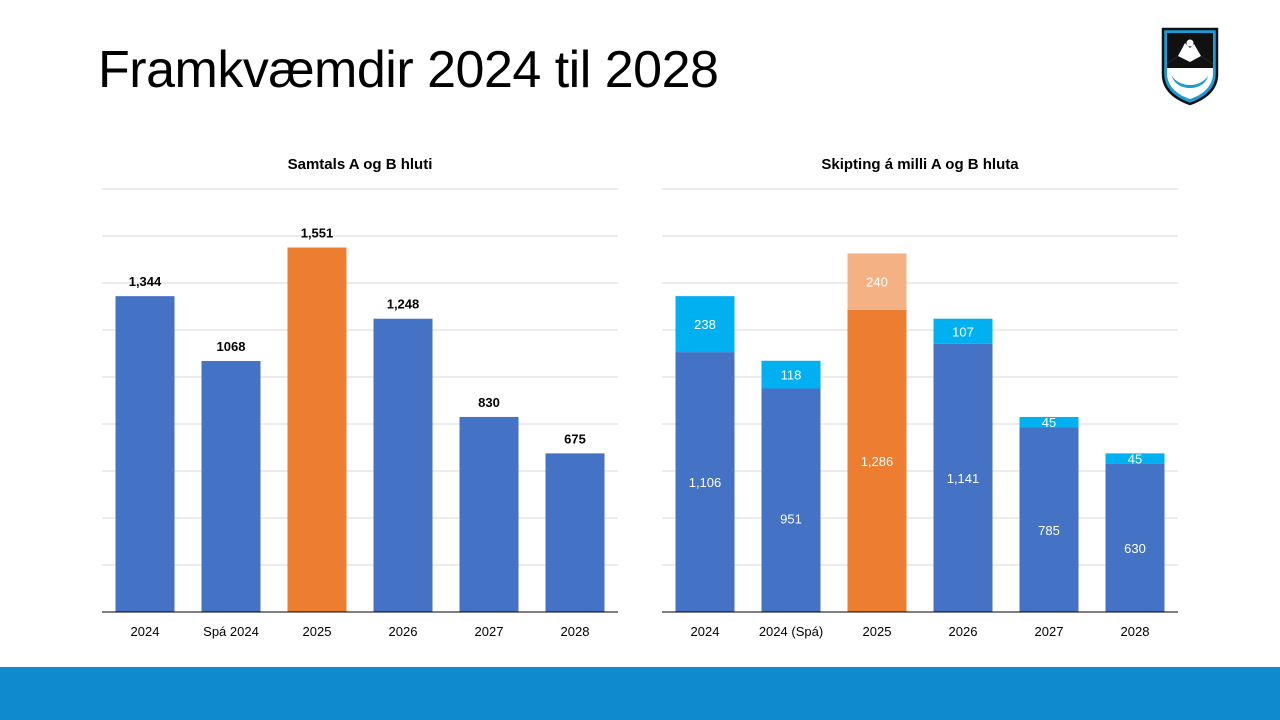 This screenshot has width=1280, height=720. I want to click on data-label: 107, so click(963, 331).